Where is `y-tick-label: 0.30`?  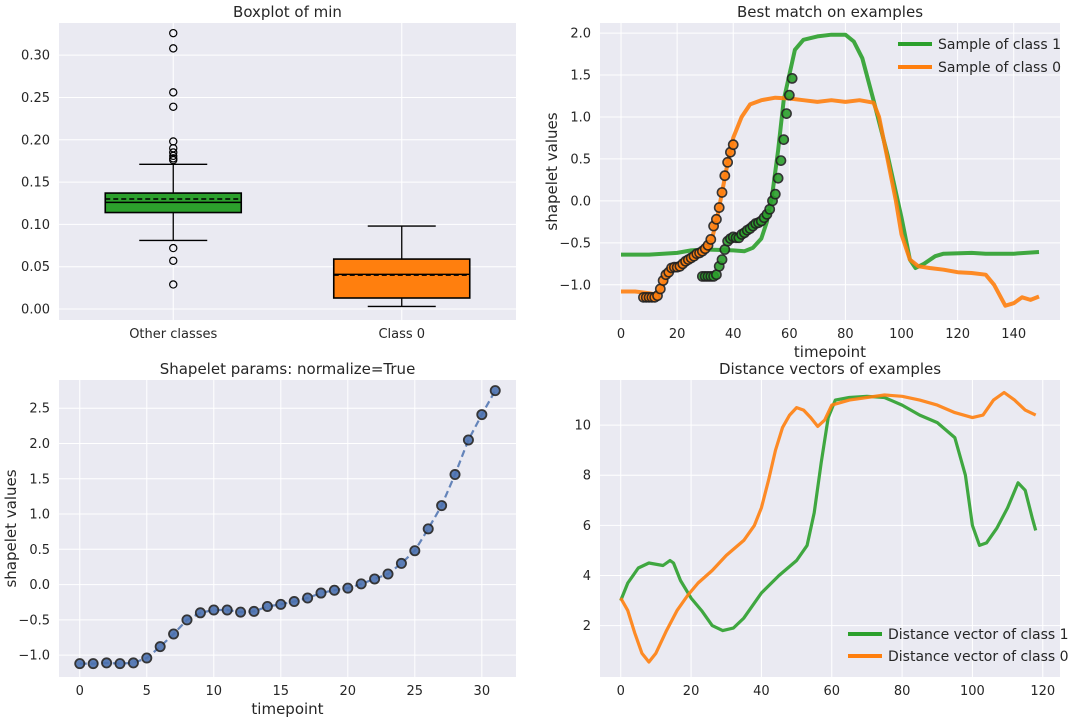
y-tick-label: 0.30 is located at coordinates (35, 56).